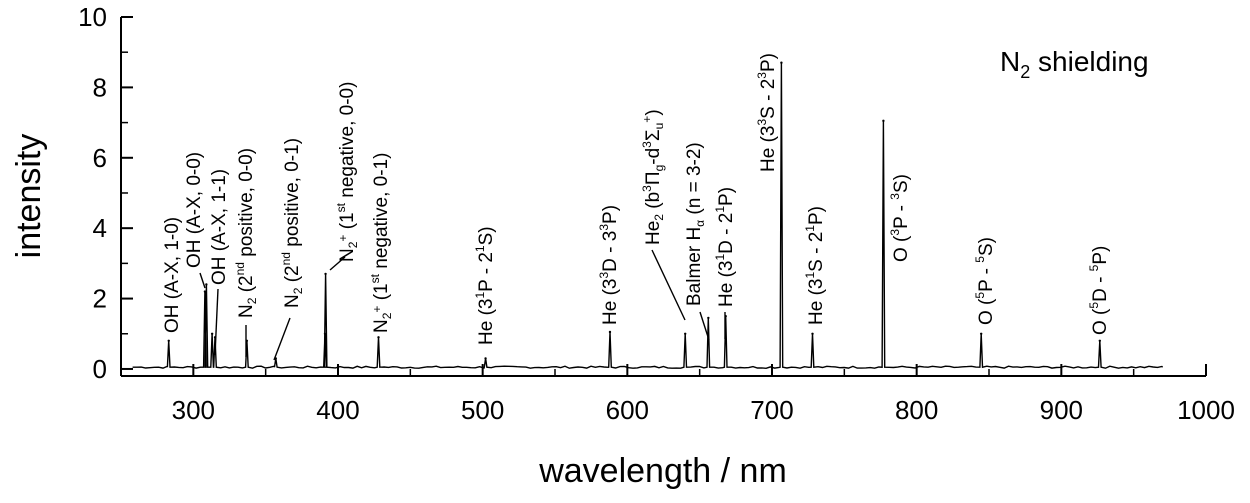 This screenshot has width=1250, height=503. I want to click on x-tick-label: 400, so click(337, 410).